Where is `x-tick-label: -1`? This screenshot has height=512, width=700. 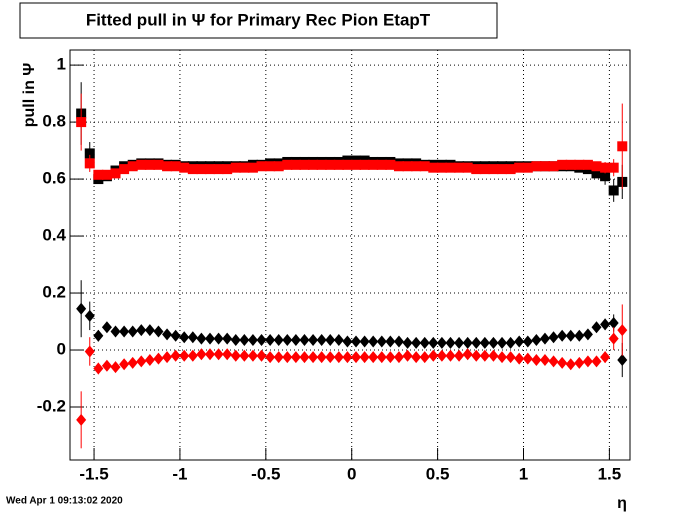
x-tick-label: -1 is located at coordinates (179, 473).